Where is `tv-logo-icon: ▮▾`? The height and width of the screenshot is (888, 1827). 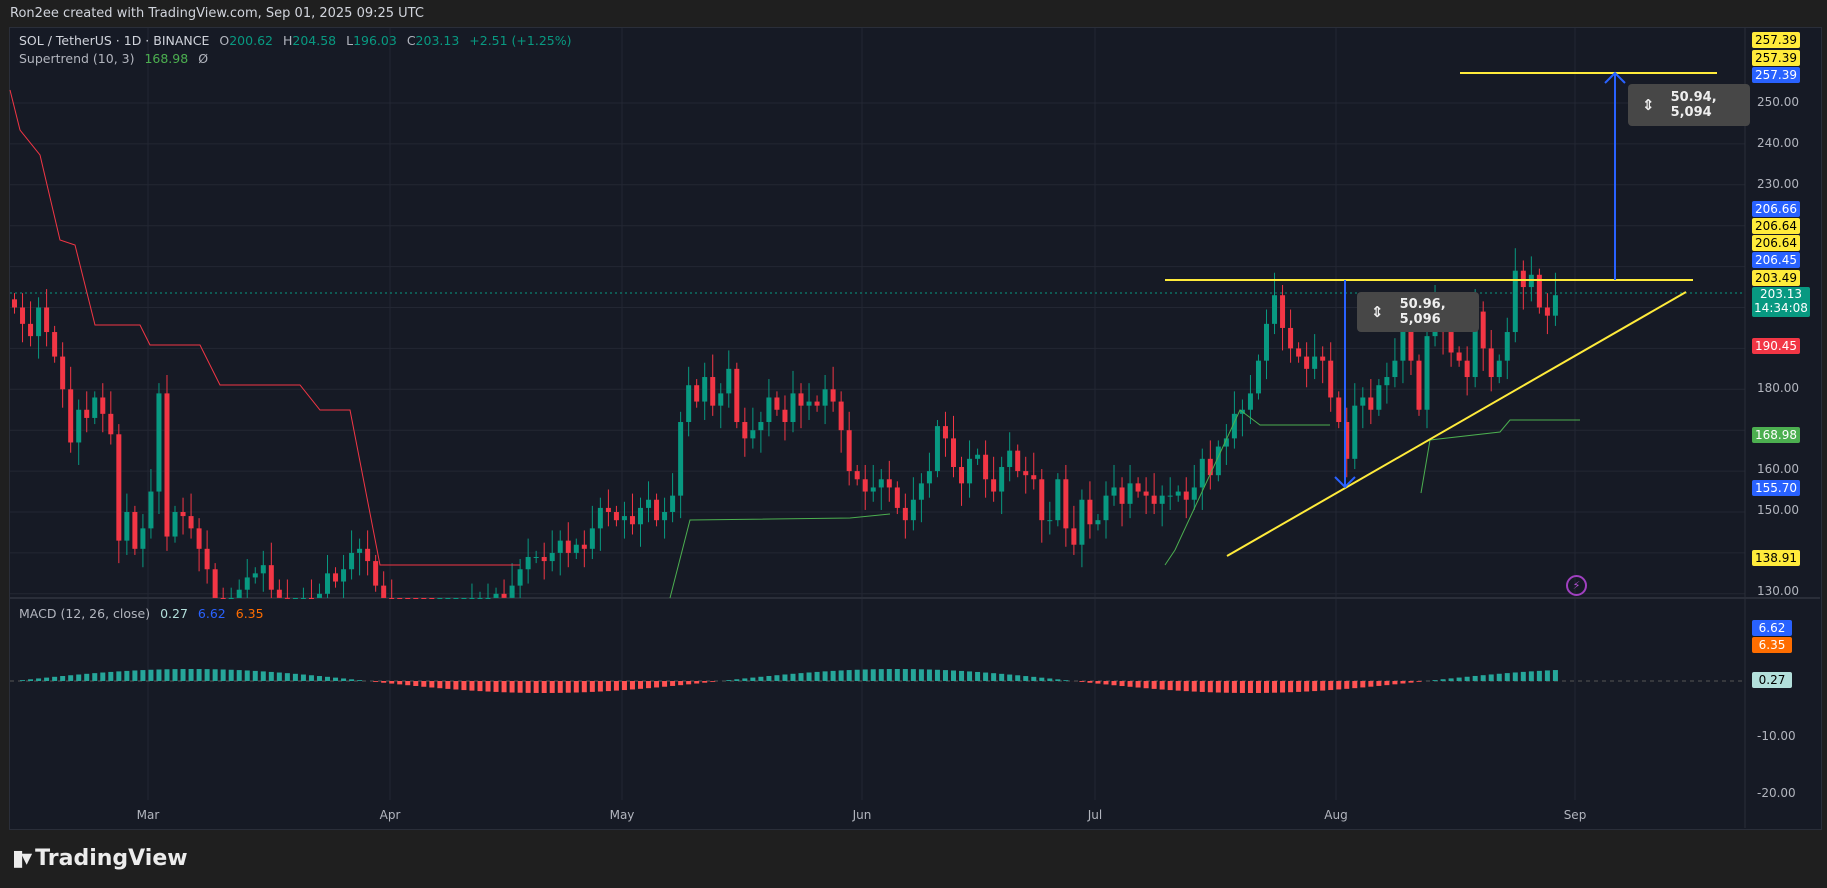
tv-logo-icon: ▮▾ is located at coordinates (22, 858).